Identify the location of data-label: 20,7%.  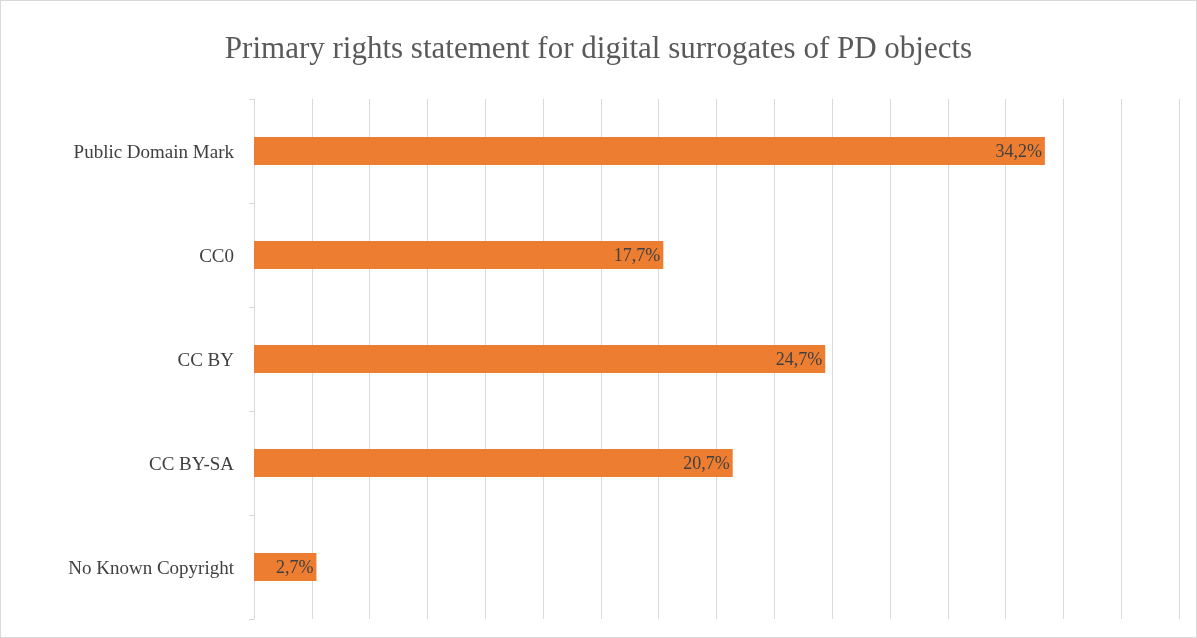
(706, 463).